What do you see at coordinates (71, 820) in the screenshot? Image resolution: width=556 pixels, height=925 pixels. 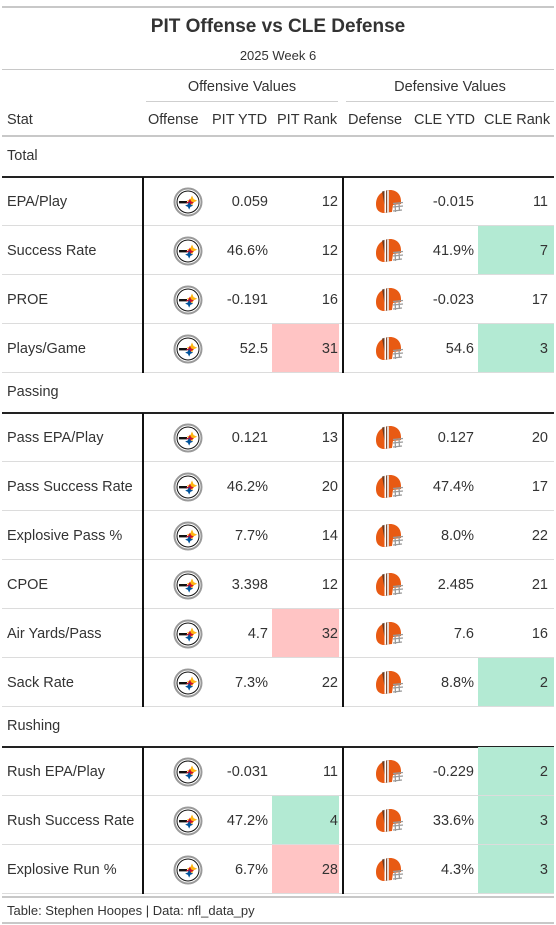 I see `stat-label: Rush Success Rate` at bounding box center [71, 820].